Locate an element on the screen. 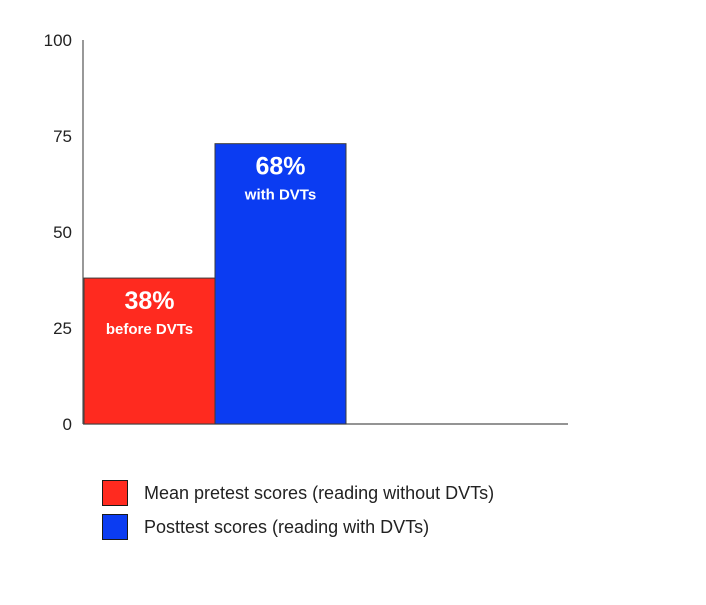 This screenshot has width=706, height=605. legend-swatch-pretest is located at coordinates (115, 493).